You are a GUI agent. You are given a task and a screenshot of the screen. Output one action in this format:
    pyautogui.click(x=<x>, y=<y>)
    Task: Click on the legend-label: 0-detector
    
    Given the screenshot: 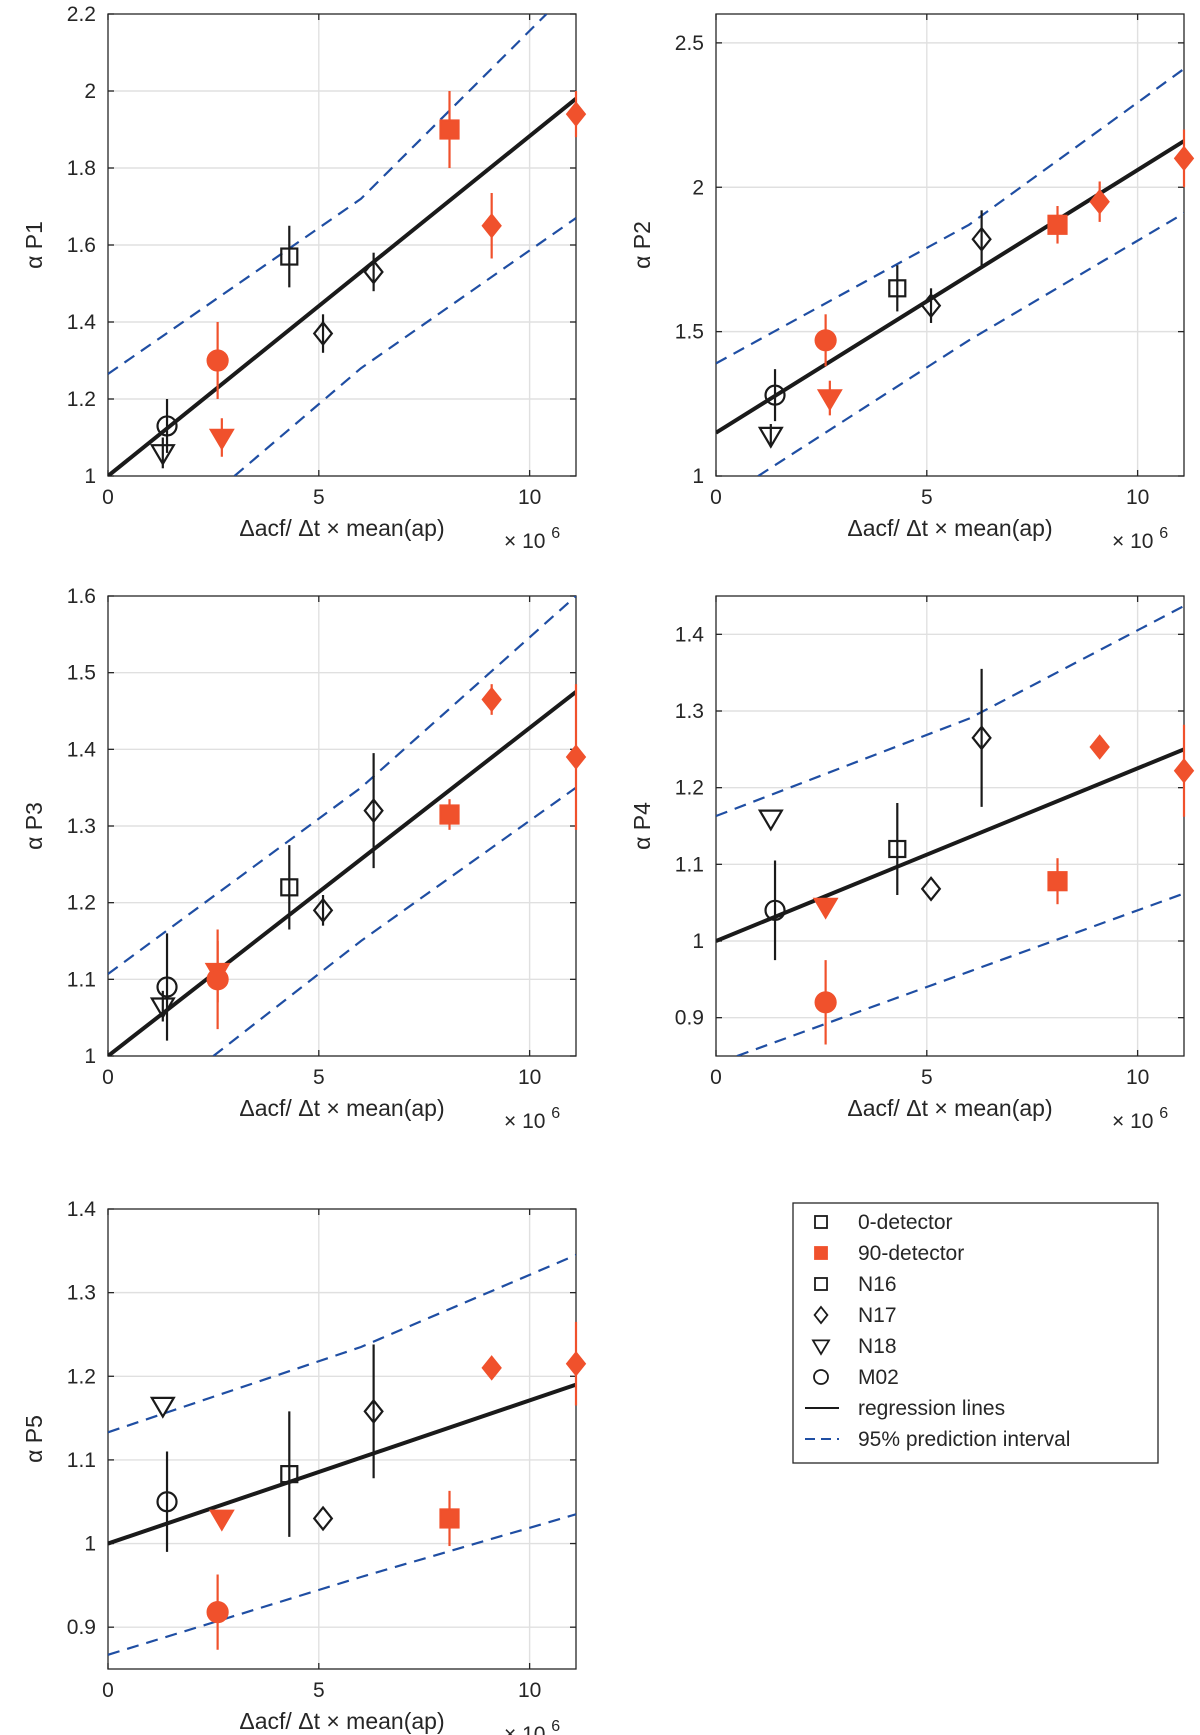 What is the action you would take?
    pyautogui.click(x=905, y=1222)
    